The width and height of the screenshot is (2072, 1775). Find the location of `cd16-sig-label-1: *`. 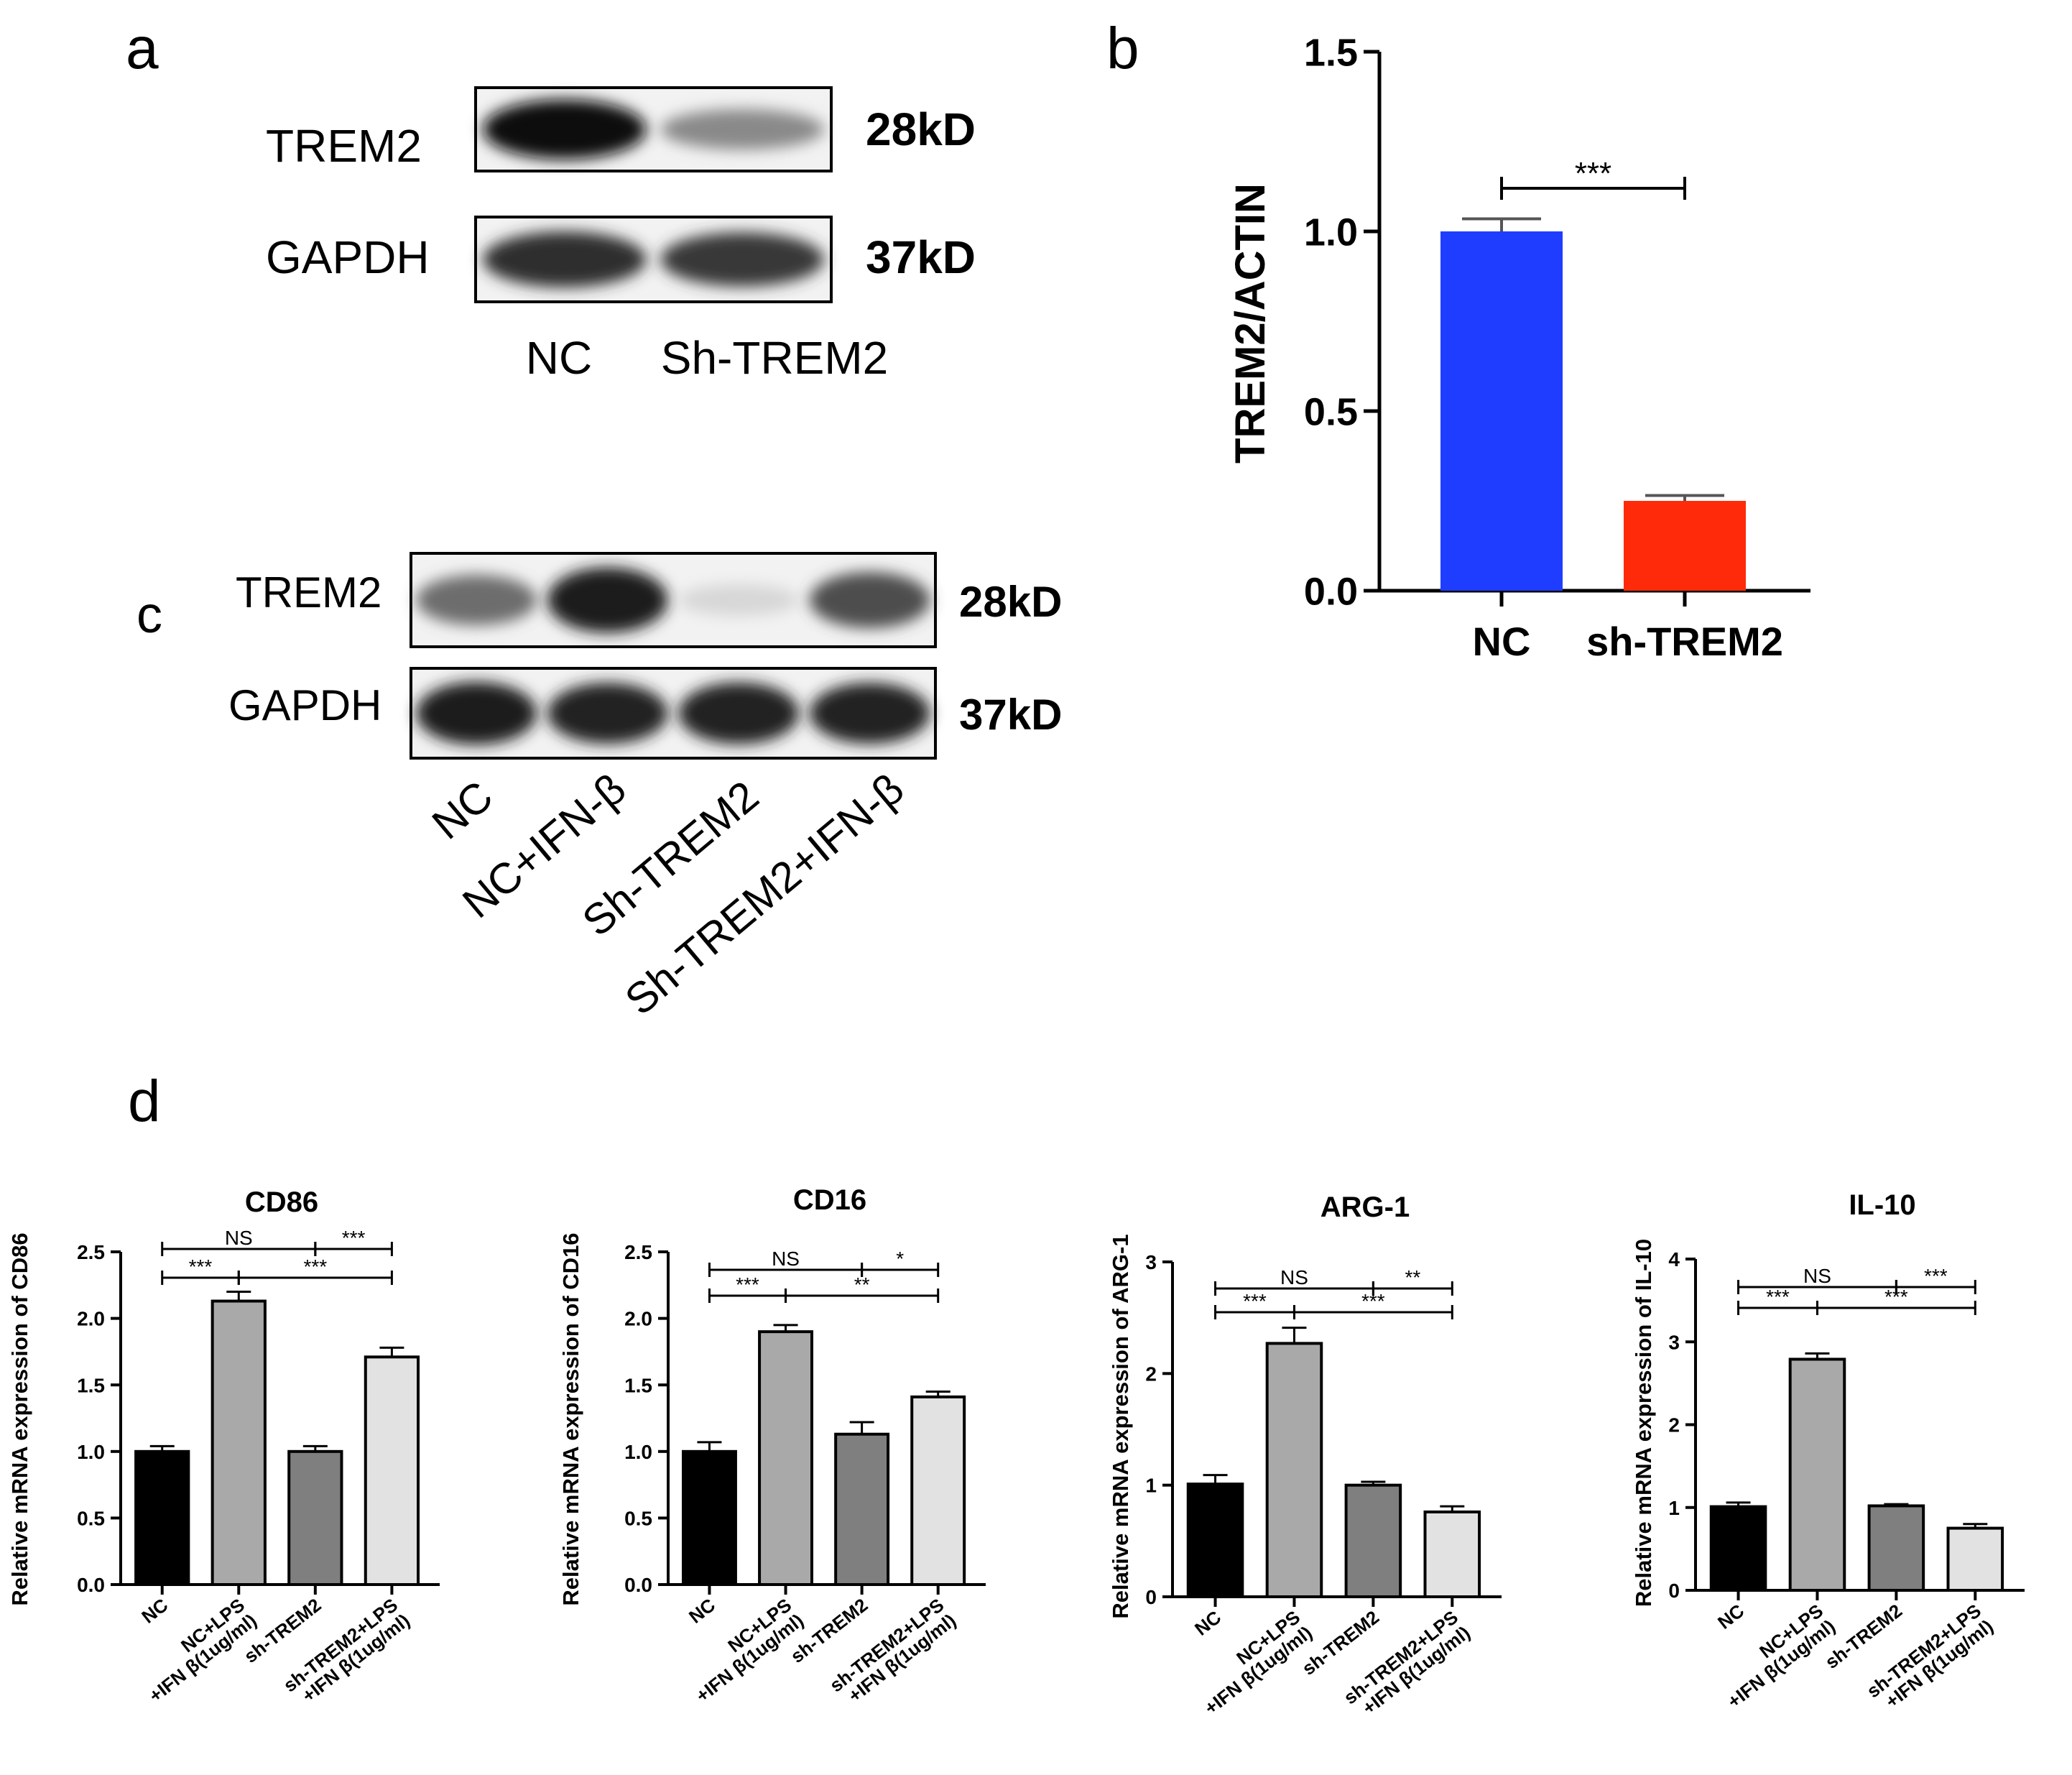

cd16-sig-label-1: * is located at coordinates (900, 1259).